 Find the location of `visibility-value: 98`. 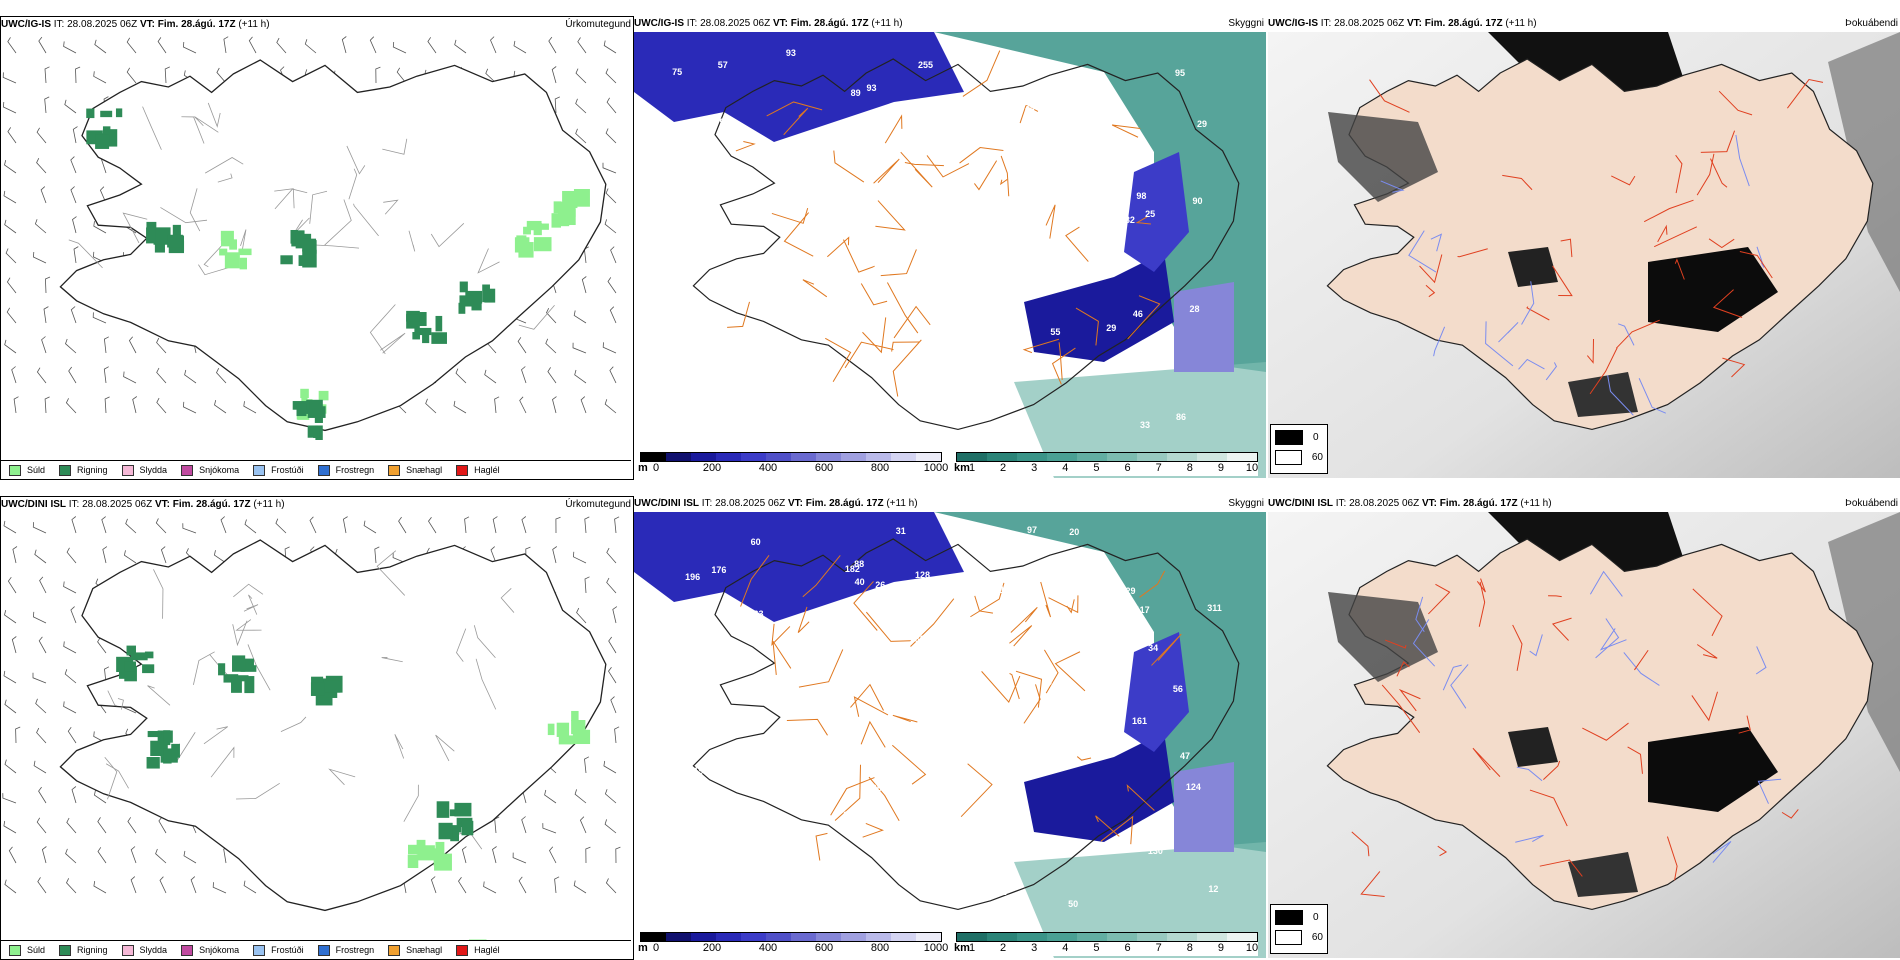

visibility-value: 98 is located at coordinates (1141, 195).